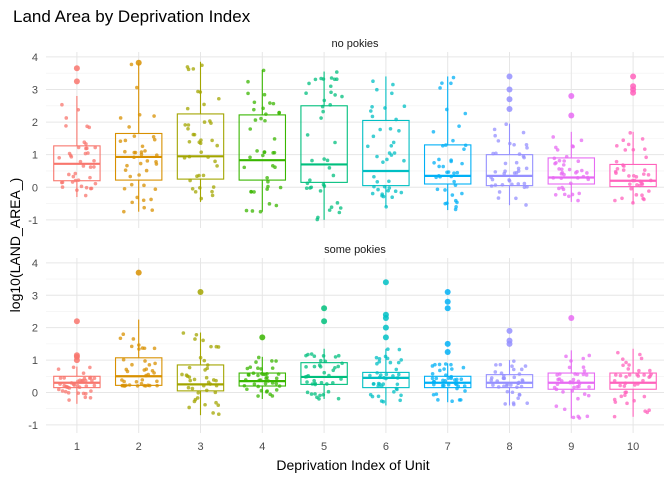 This screenshot has height=480, width=672. I want to click on x-tick-label: 8, so click(509, 447).